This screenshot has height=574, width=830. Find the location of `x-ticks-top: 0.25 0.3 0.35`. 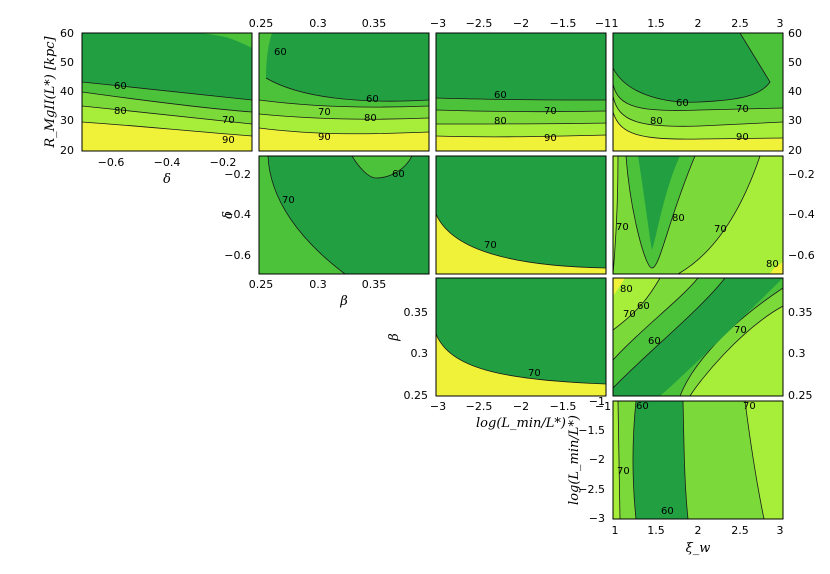

x-ticks-top: 0.25 0.3 0.35 is located at coordinates (318, 23).